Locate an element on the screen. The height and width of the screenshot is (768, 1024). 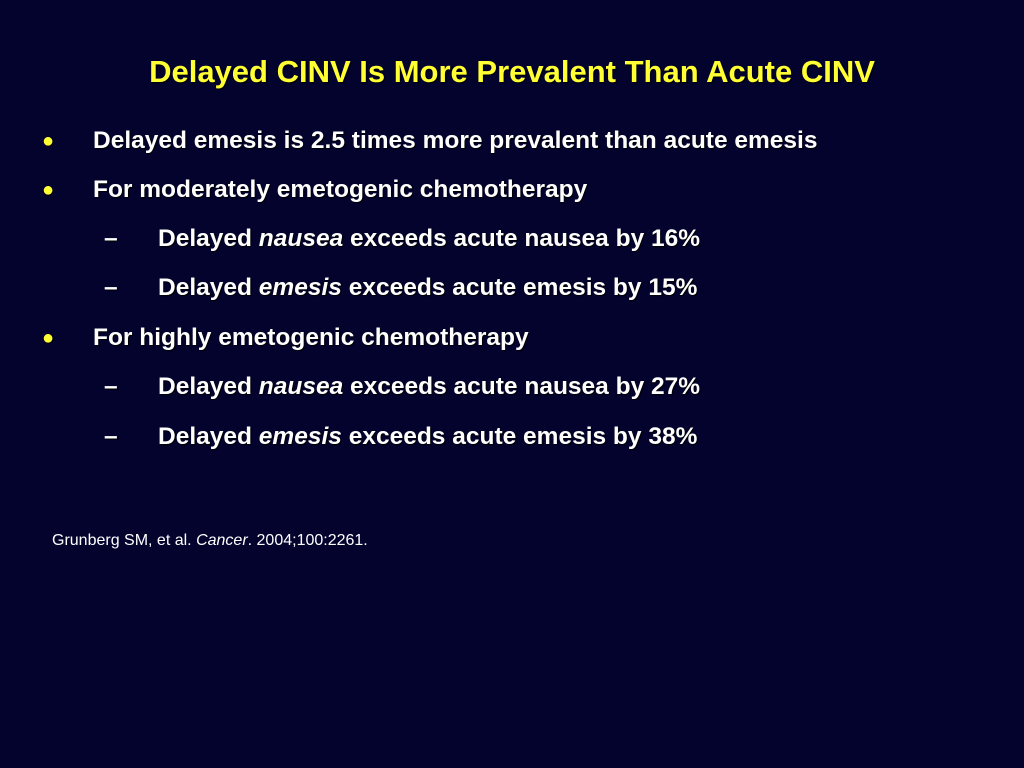
reference-journal: Cancer is located at coordinates (222, 540).